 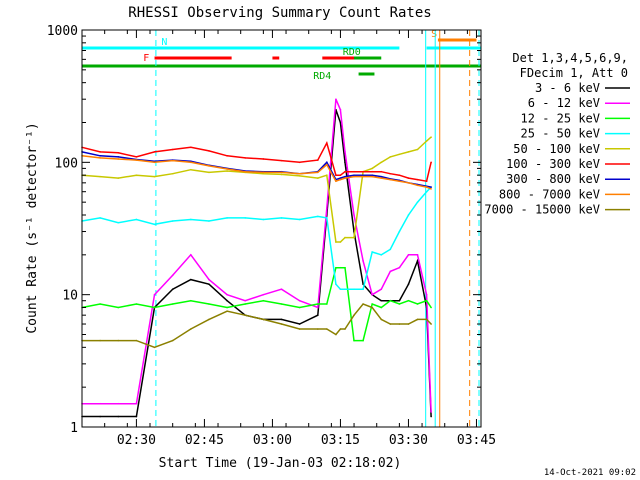 I want to click on y-tick-label: 100, so click(x=66, y=163).